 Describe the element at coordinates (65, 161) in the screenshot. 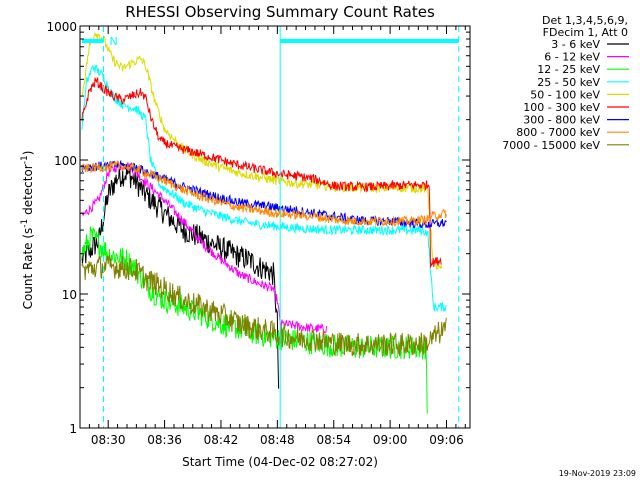

I see `y-tick-label: 100` at that location.